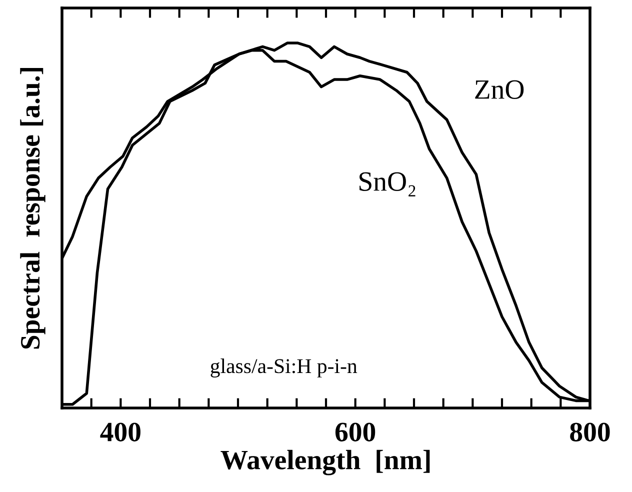  What do you see at coordinates (499, 89) in the screenshot?
I see `series-label: ZnO` at bounding box center [499, 89].